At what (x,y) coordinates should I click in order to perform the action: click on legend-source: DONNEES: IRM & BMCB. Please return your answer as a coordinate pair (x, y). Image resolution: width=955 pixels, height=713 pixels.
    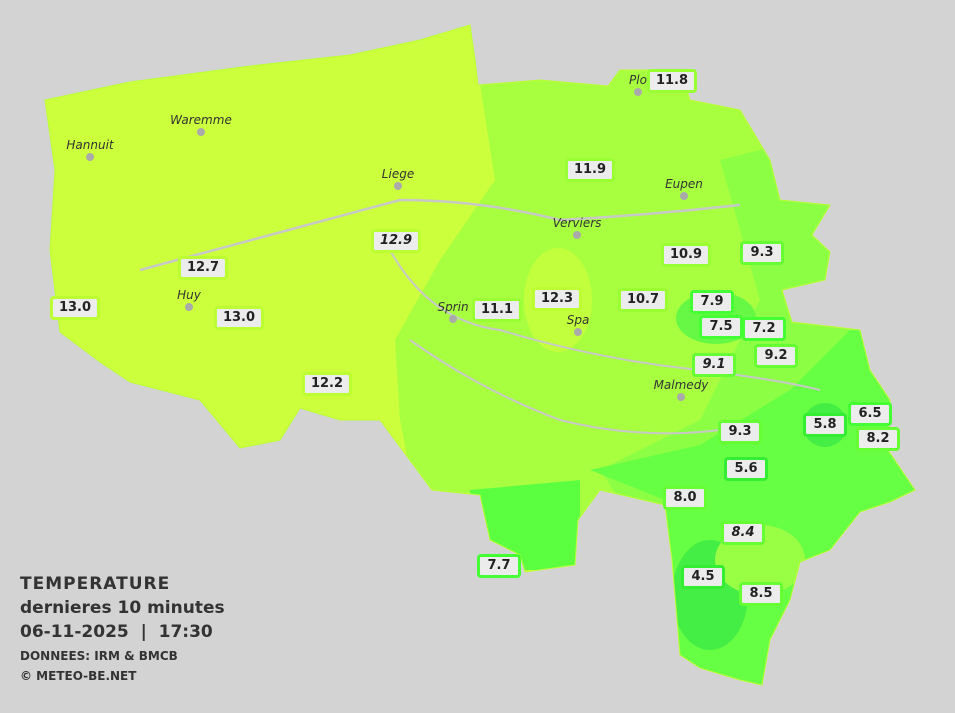
    Looking at the image, I should click on (99, 656).